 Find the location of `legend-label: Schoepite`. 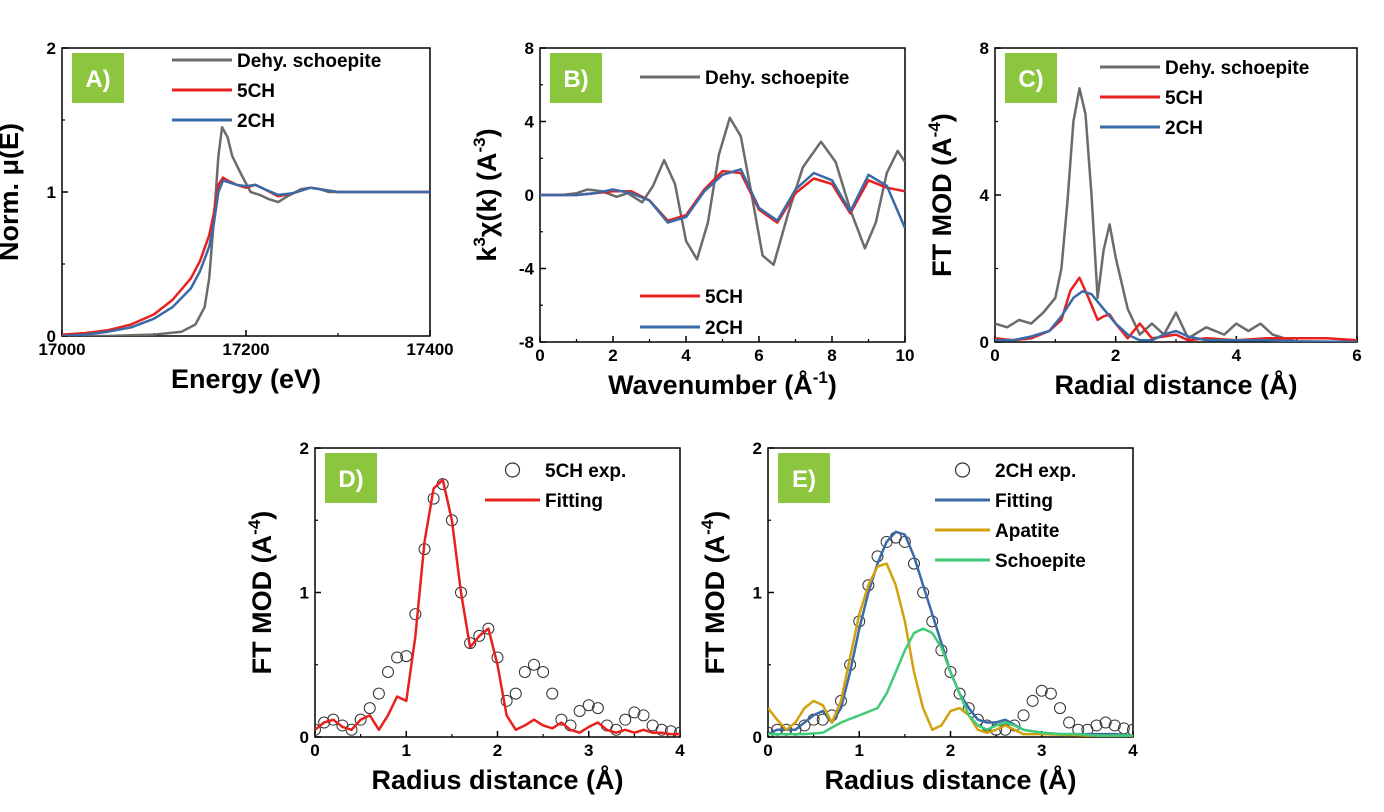

legend-label: Schoepite is located at coordinates (1040, 561).